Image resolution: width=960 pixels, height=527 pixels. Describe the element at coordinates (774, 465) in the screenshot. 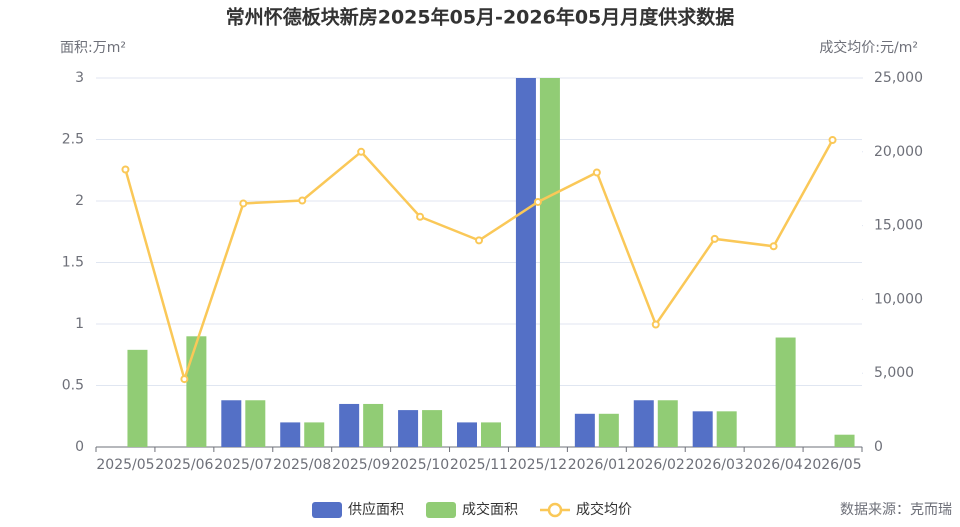

I see `x-tick-label: 2026/04` at that location.